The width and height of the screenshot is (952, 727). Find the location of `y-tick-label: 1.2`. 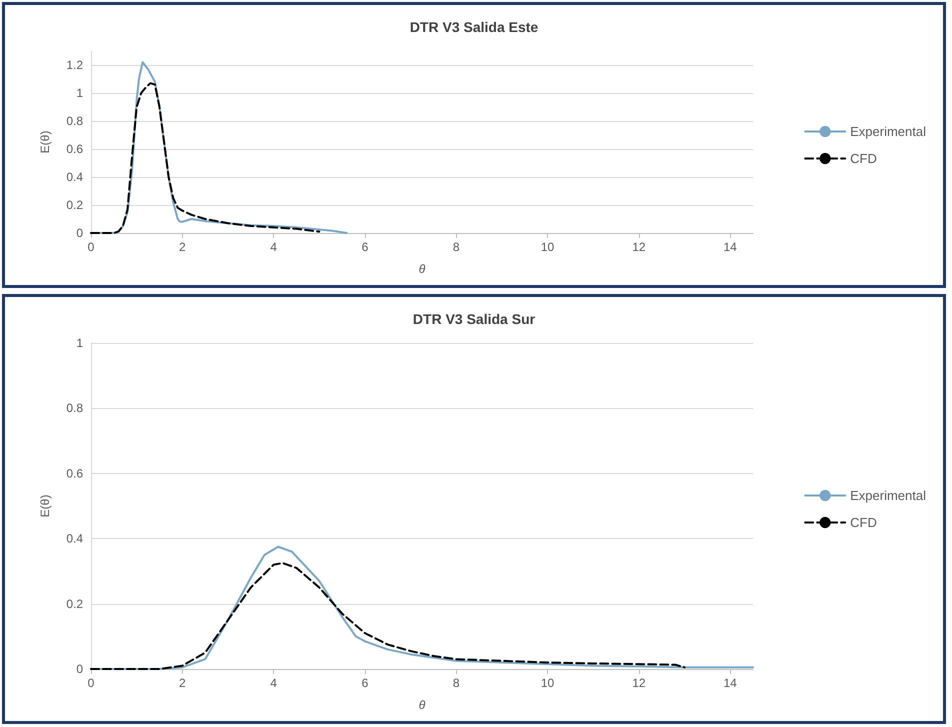

y-tick-label: 1.2 is located at coordinates (75, 65).